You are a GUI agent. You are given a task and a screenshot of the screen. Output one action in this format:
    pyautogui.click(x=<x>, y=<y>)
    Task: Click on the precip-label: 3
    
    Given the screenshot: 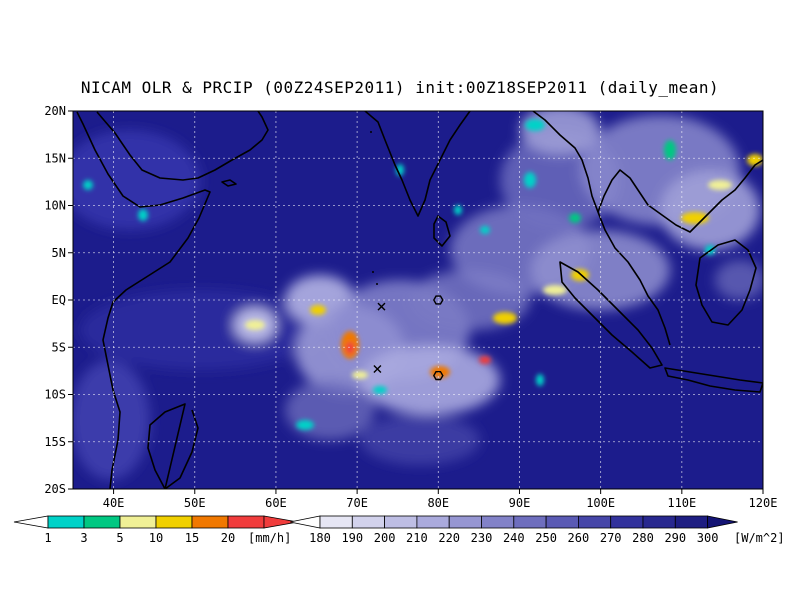 What is the action you would take?
    pyautogui.click(x=83, y=538)
    